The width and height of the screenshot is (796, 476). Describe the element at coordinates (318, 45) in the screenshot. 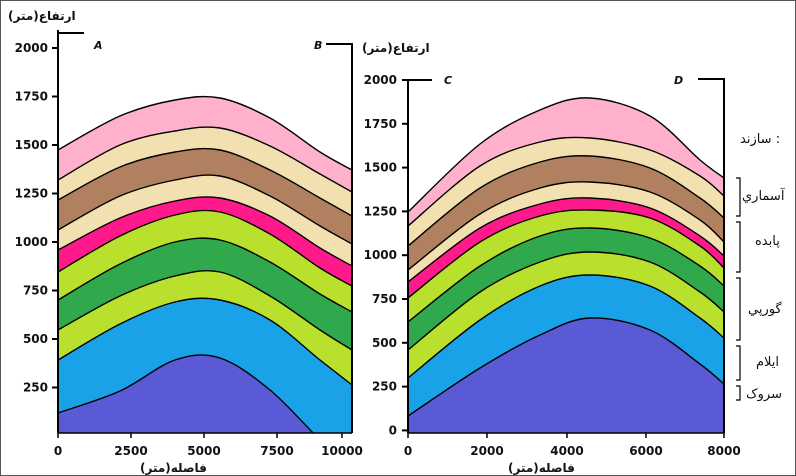

I see `corner-label-b: B` at that location.